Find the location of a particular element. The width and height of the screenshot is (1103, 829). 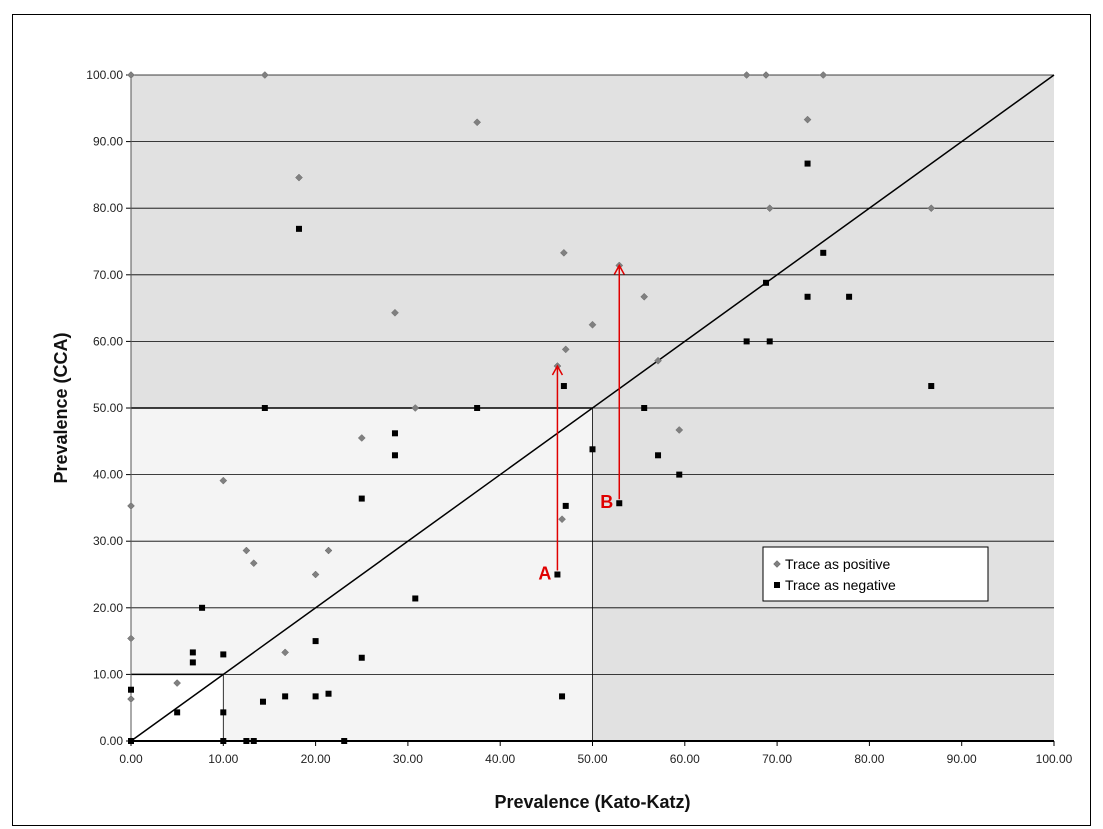

arrow-b-head is located at coordinates (619, 269).